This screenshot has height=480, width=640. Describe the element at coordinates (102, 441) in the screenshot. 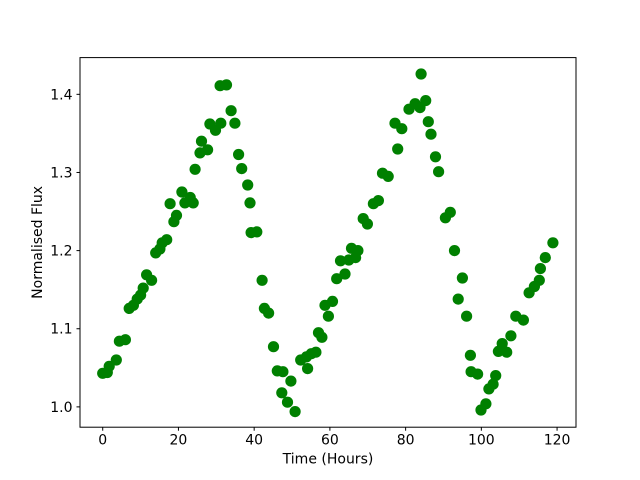

I see `x-tick-label: 0` at that location.